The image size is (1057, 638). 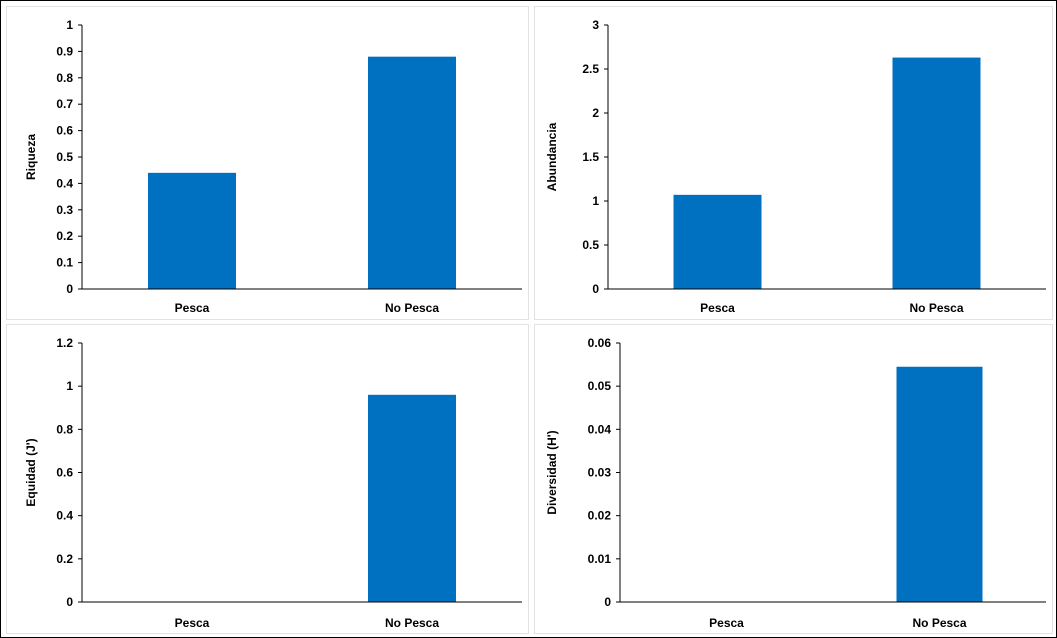 I want to click on y-tick-label: 0.01, so click(x=600, y=559).